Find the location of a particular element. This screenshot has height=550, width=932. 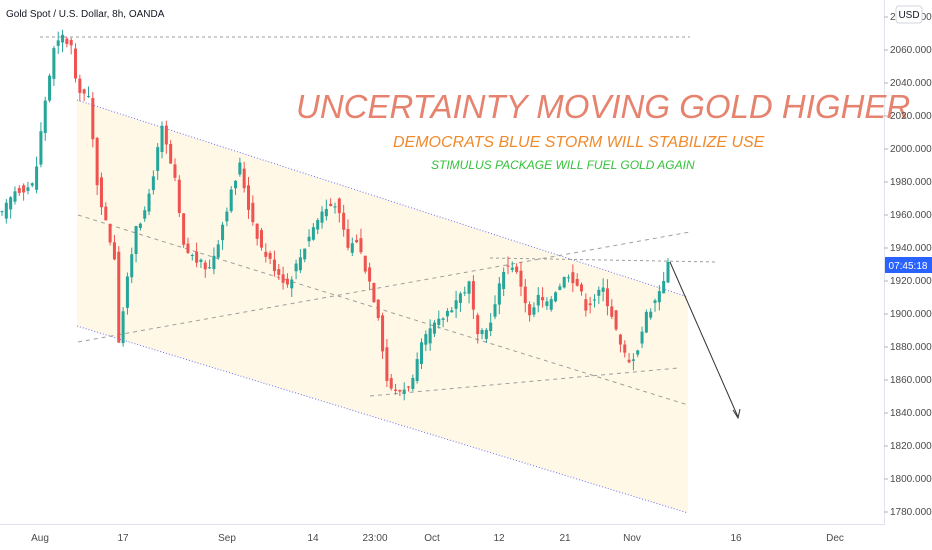

y-tick-label: 1860.000 is located at coordinates (911, 380).